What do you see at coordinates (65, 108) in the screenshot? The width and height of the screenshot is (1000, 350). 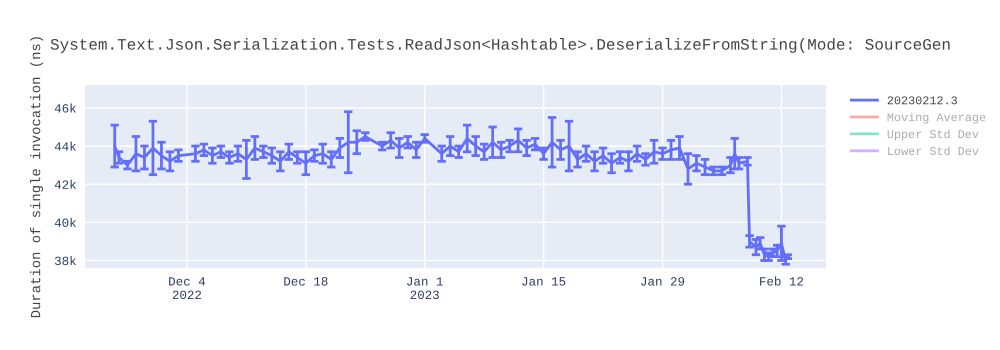 I see `y-tick-label: 46k` at bounding box center [65, 108].